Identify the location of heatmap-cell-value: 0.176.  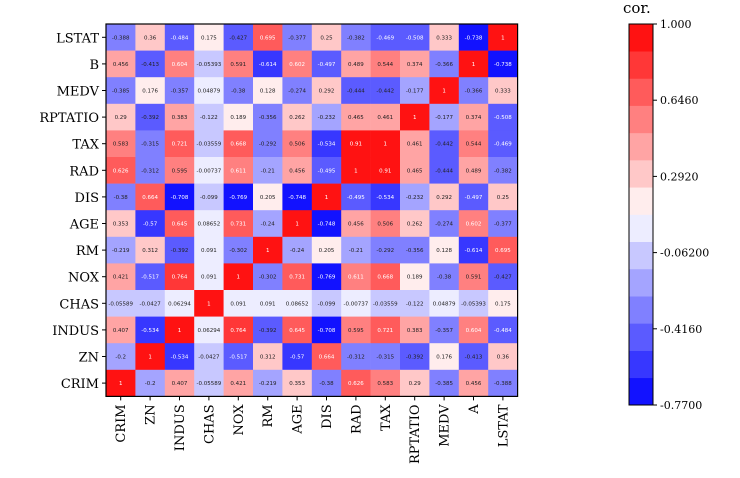
(444, 358).